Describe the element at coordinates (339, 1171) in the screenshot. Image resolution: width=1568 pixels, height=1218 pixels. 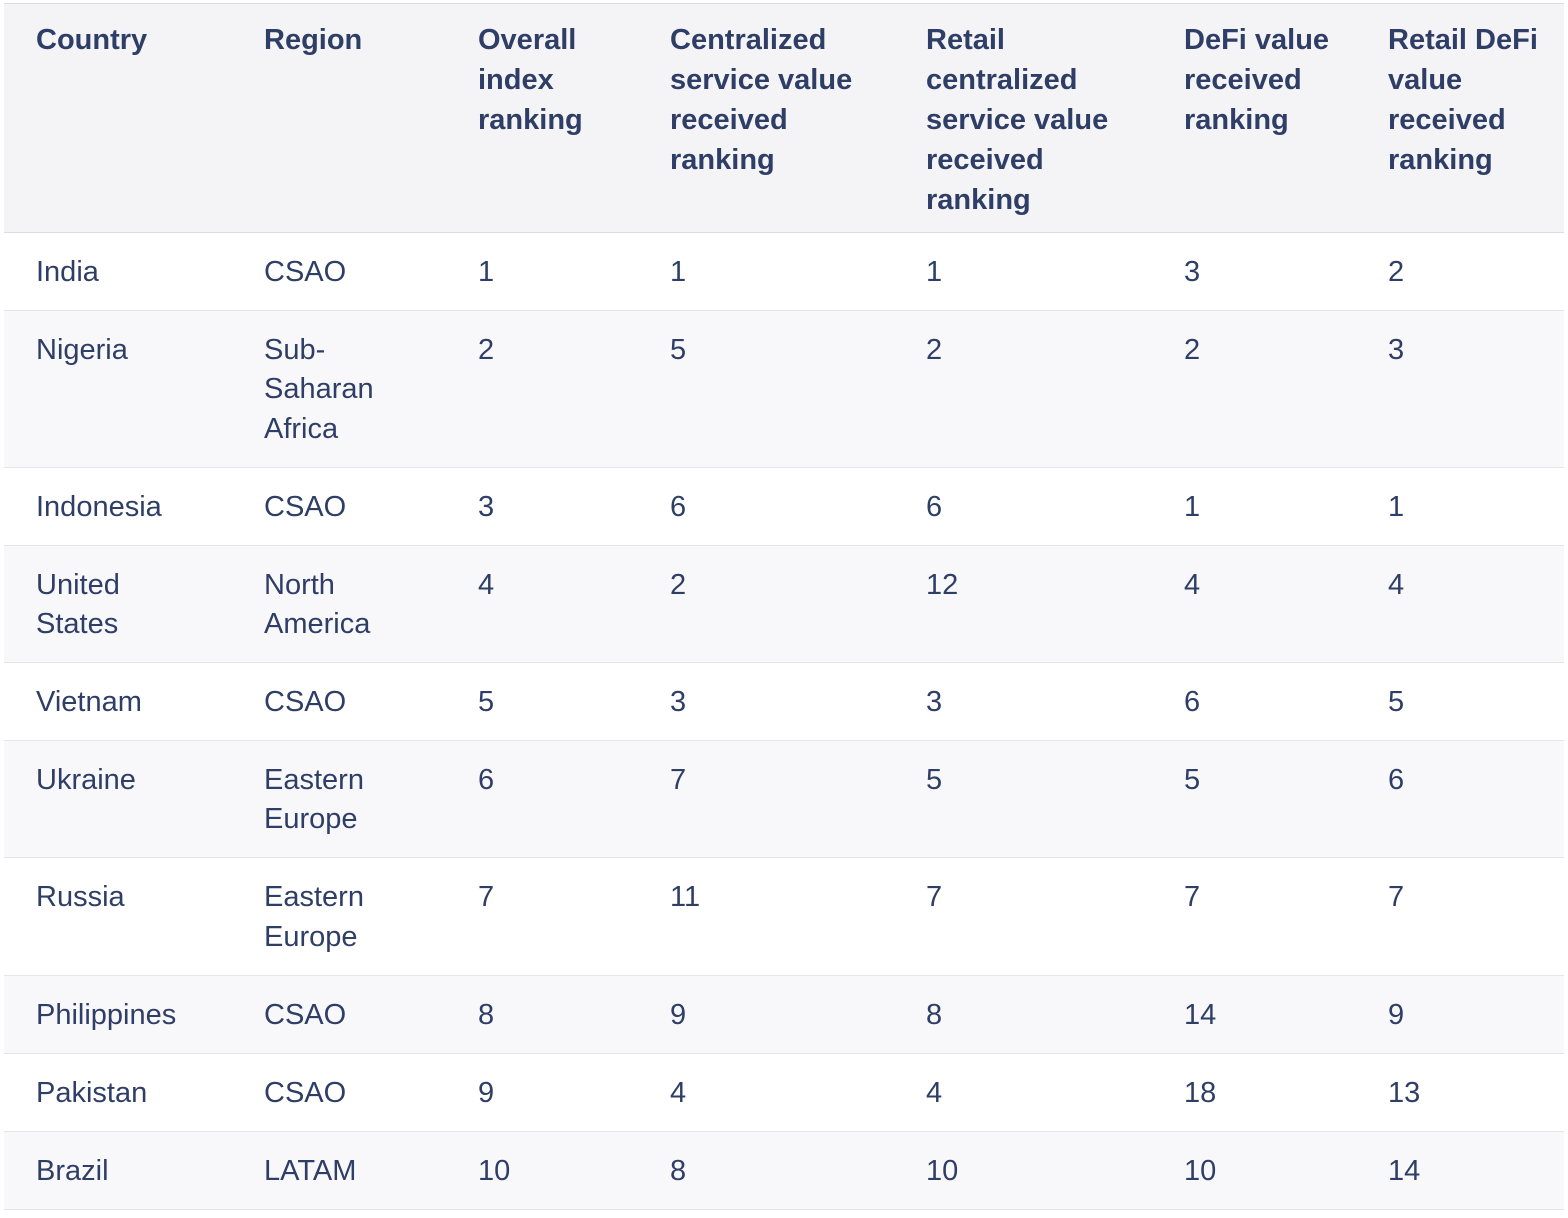
I see `region-cell: LATAM` at that location.